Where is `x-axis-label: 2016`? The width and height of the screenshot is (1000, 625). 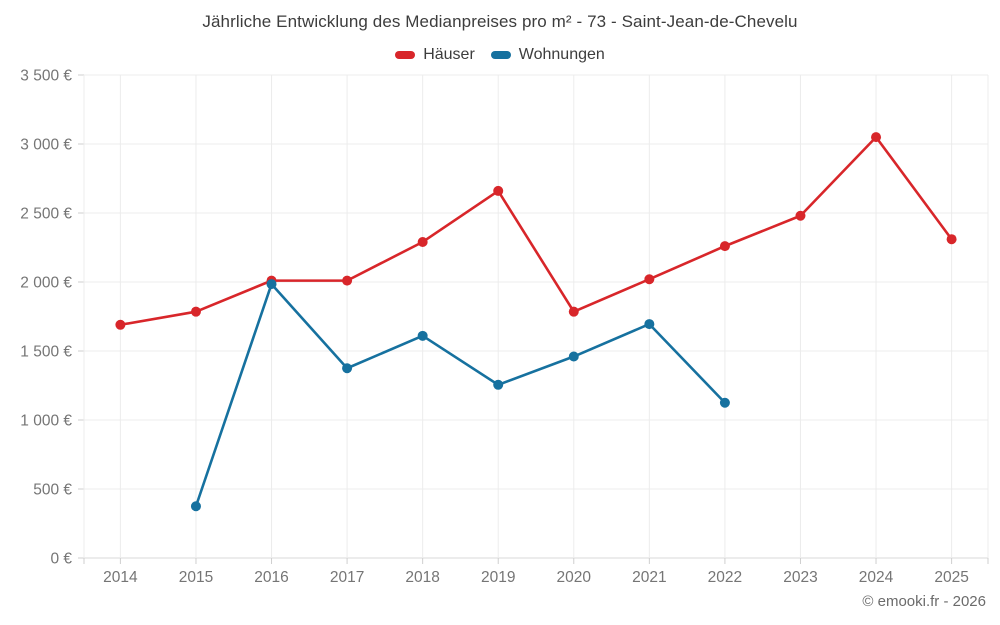
x-axis-label: 2016 is located at coordinates (271, 577).